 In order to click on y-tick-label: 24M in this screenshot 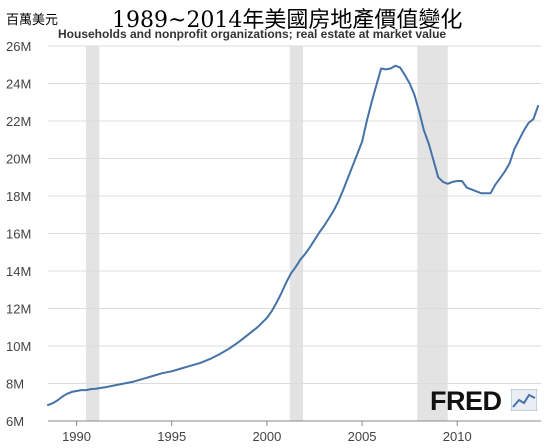, I will do `click(18, 84)`.